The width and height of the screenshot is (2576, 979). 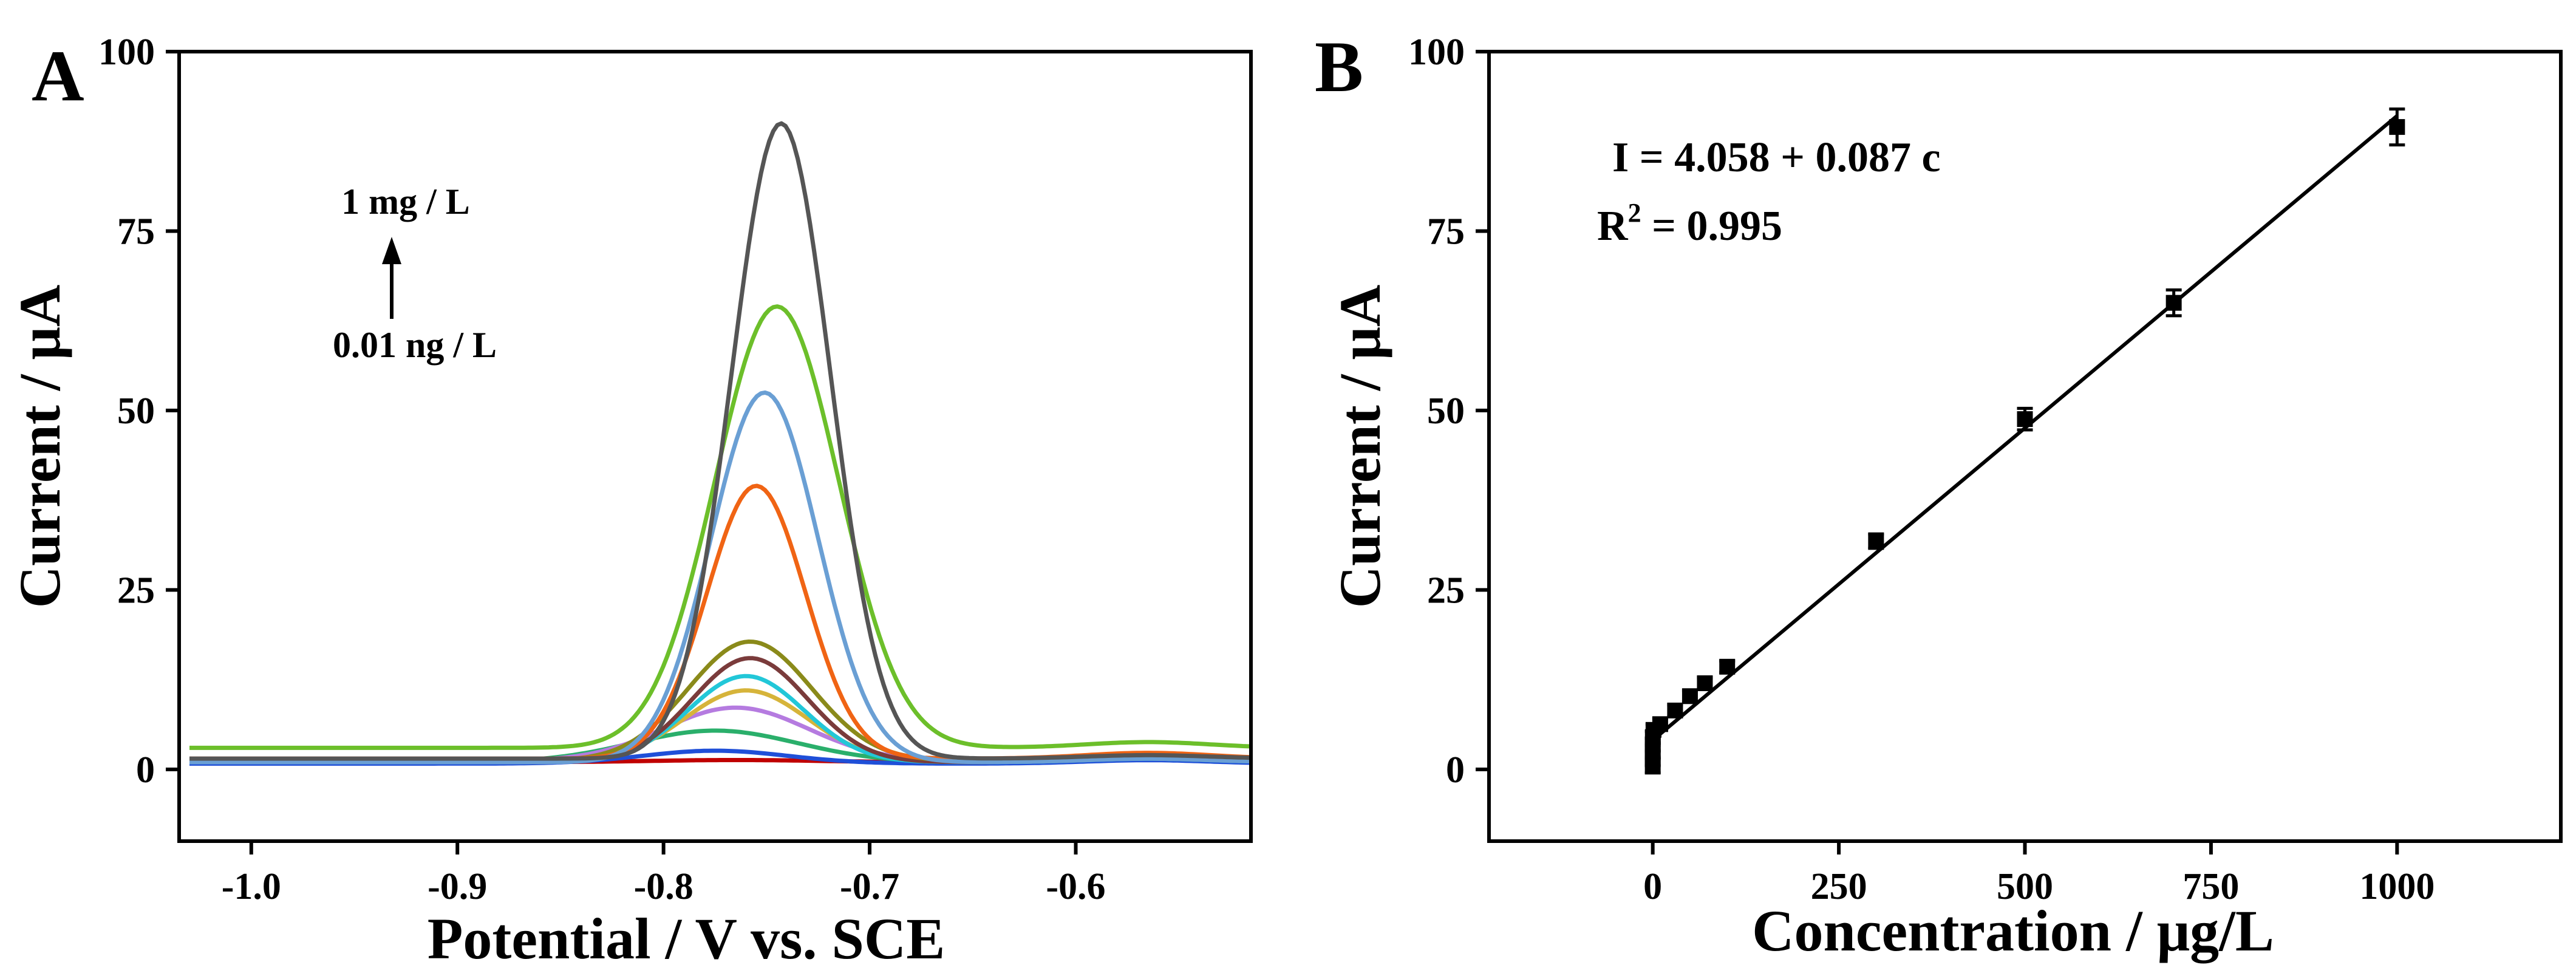 I want to click on r-squared-value: = 0.995, so click(x=1711, y=226).